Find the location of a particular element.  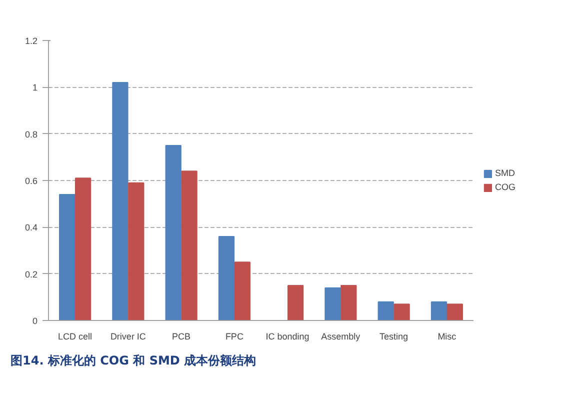

y-tick-label: 1 is located at coordinates (35, 87).